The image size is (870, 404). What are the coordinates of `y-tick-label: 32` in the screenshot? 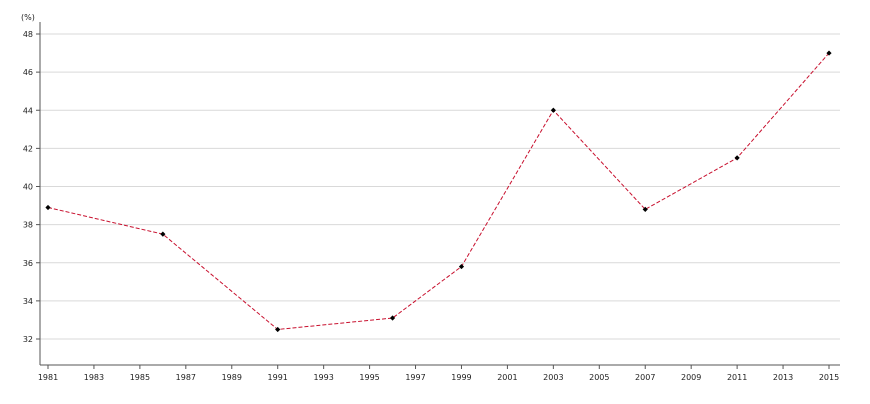 It's located at (28, 339).